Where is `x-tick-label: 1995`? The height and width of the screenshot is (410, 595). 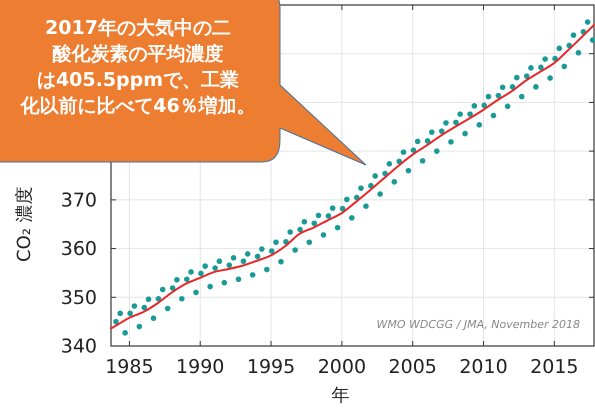 x-tick-label: 1995 is located at coordinates (271, 367).